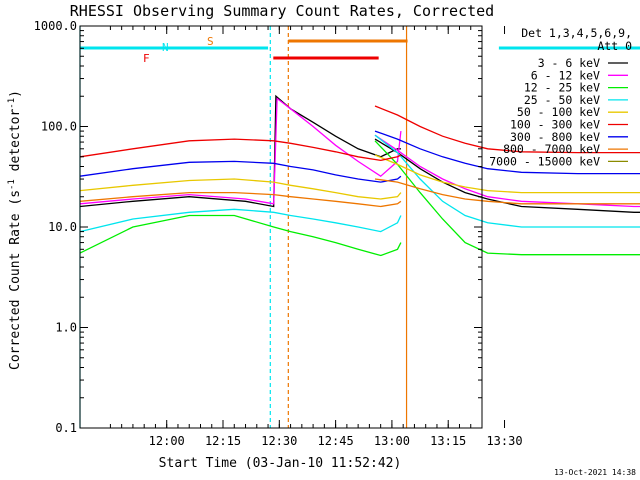  I want to click on legend-item-label: 25 - 50 keV, so click(562, 100).